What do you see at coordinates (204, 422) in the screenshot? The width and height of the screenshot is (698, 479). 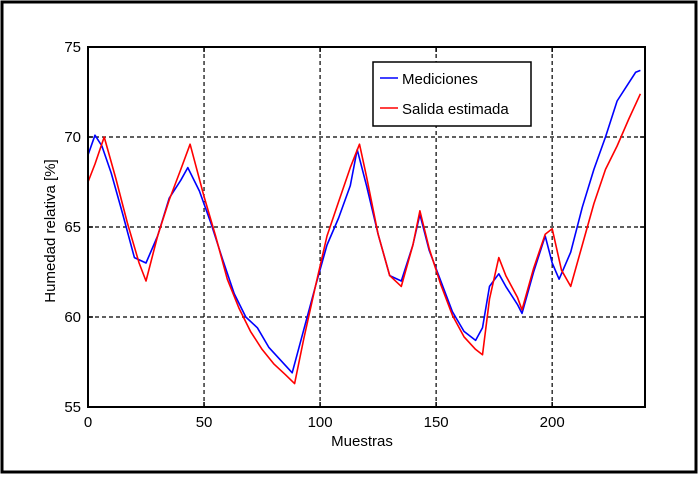 I see `x-tick-label: 50` at bounding box center [204, 422].